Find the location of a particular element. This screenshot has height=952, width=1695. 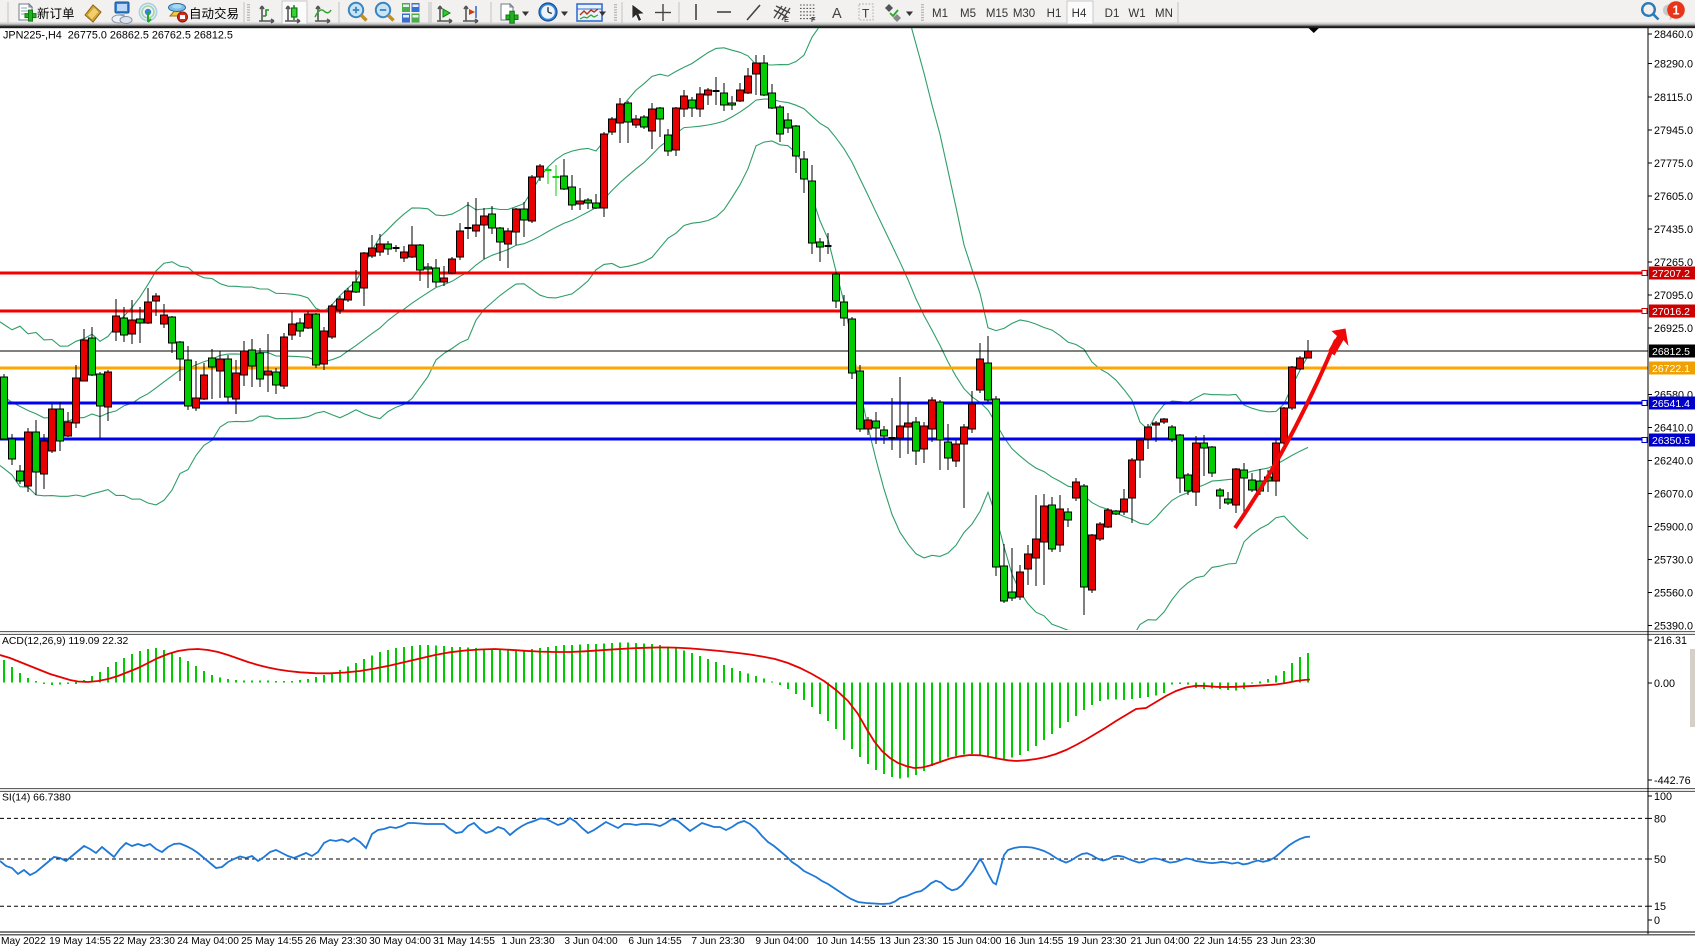

svg-text: 15 is located at coordinates (1660, 907).